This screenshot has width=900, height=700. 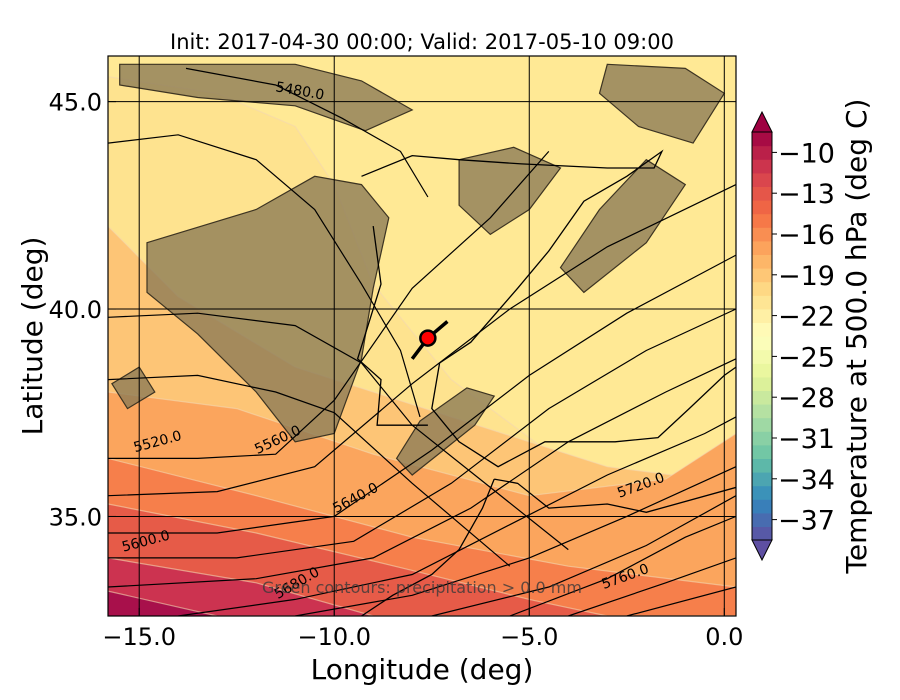 What do you see at coordinates (529, 637) in the screenshot?
I see `x-tick-label: −5.0` at bounding box center [529, 637].